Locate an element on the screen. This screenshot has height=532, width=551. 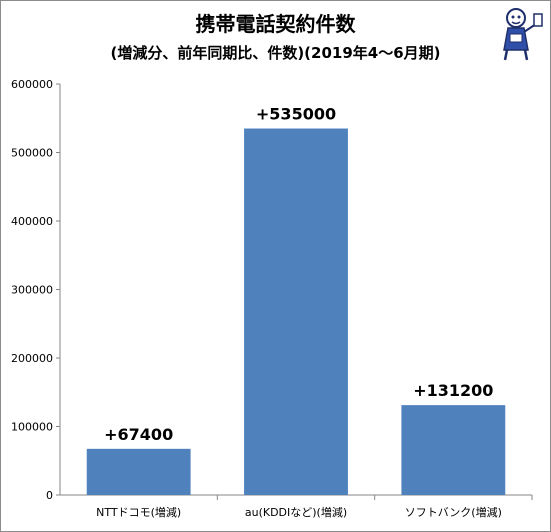
y-tick-label: 400000 is located at coordinates (32, 221).